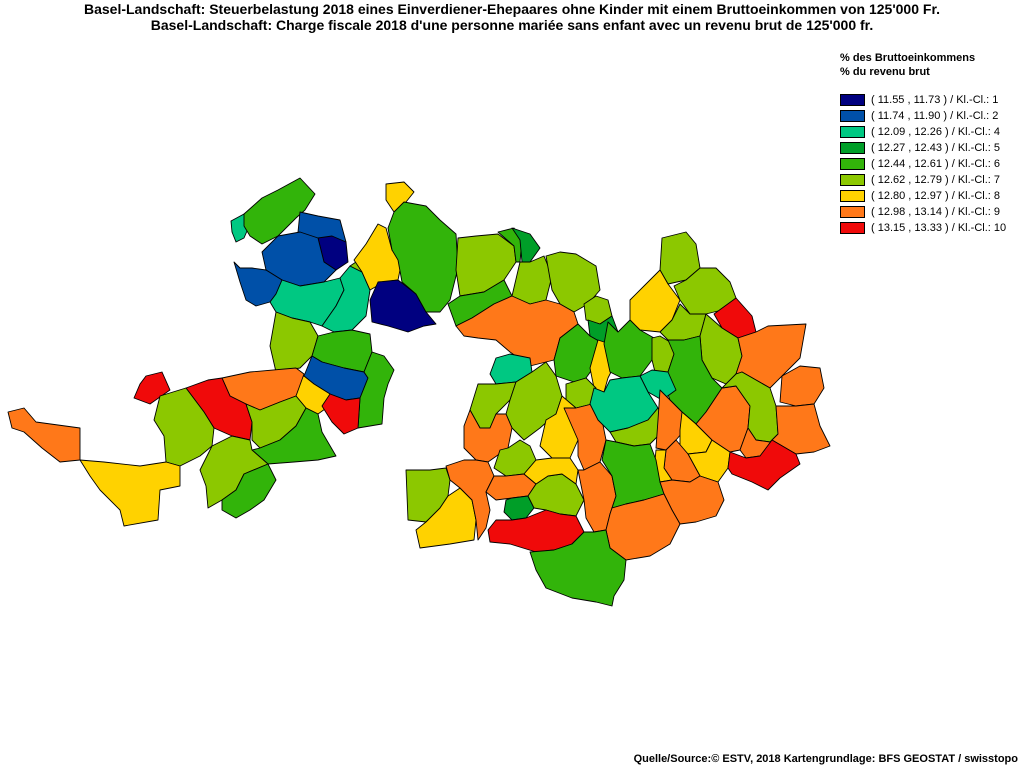 The image size is (1024, 768). Describe the element at coordinates (935, 116) in the screenshot. I see `legend-label: ( 11.74 , 11.90 ) / Kl.-Cl.: 2` at that location.